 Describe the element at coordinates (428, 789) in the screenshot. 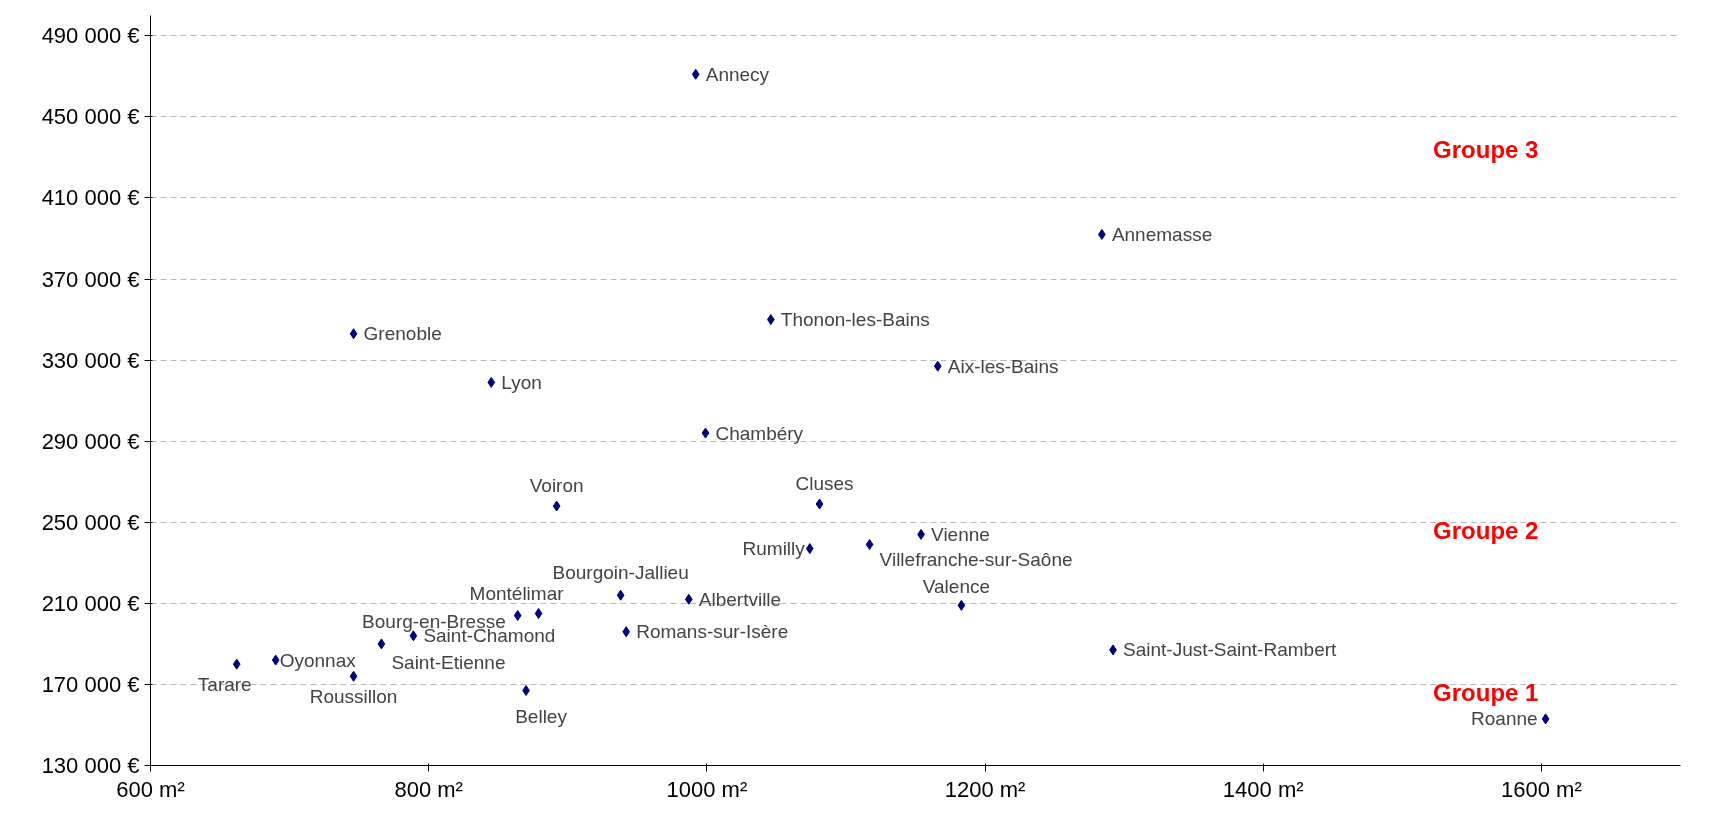

I see `x-tick-label: 800 m²` at that location.